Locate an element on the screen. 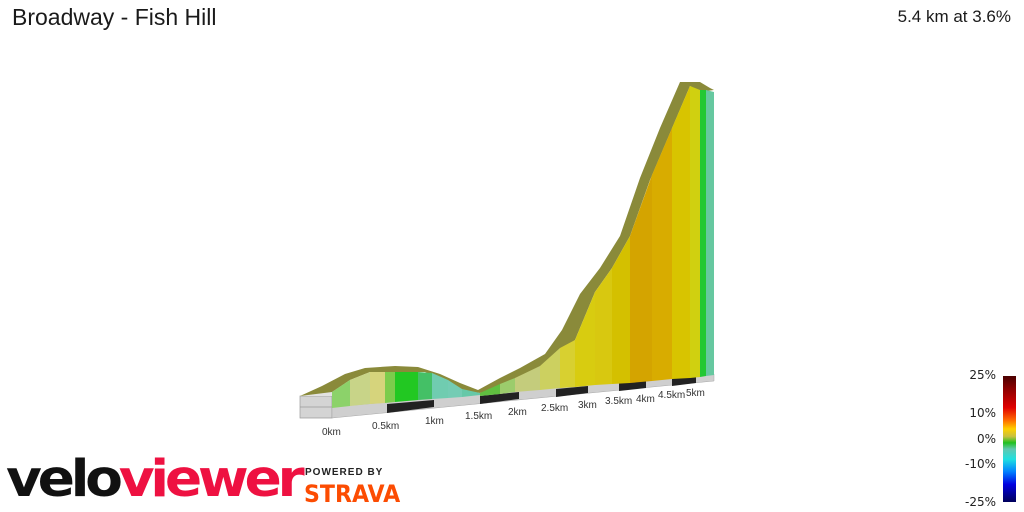  legend-label: -25% is located at coordinates (980, 502).